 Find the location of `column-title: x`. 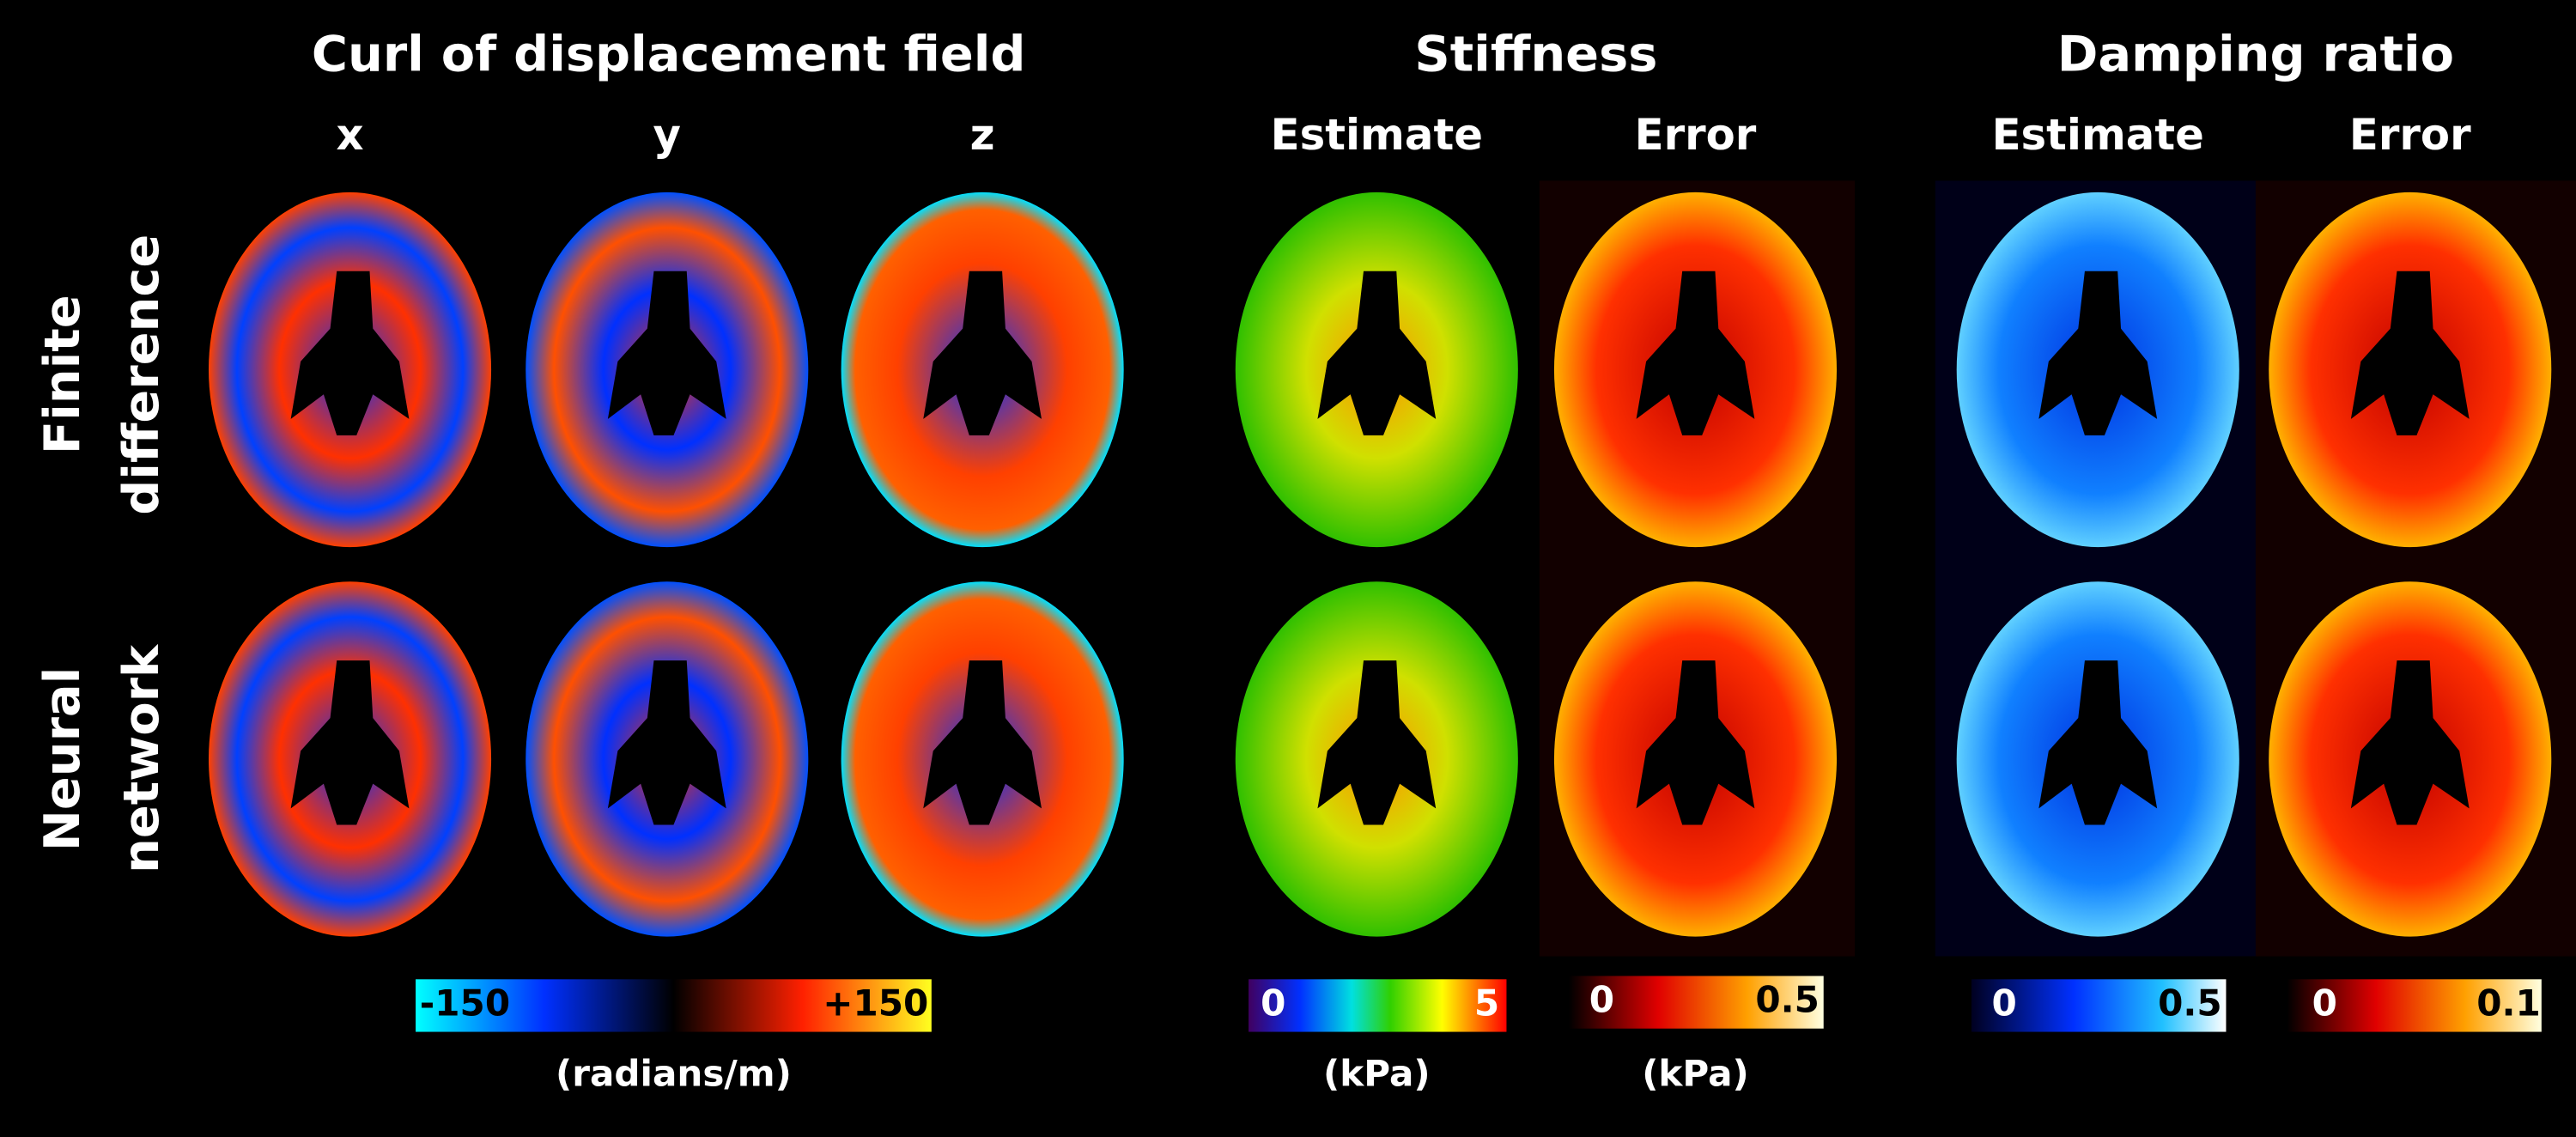

column-title: x is located at coordinates (349, 135).